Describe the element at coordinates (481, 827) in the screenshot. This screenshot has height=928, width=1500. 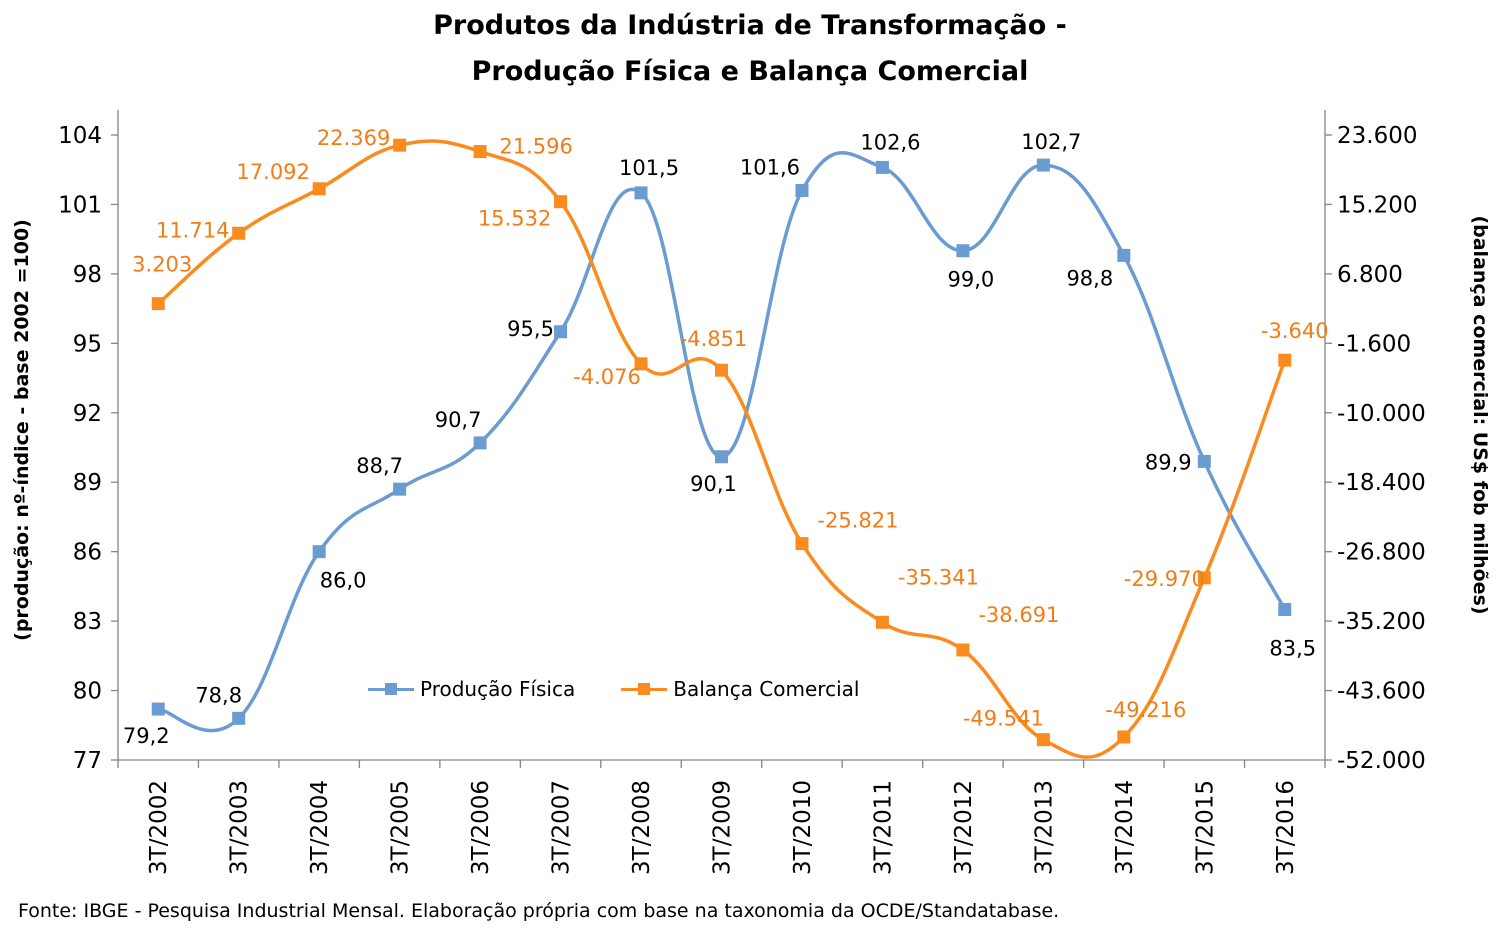
I see `x-tick-label: 3T/2006` at that location.